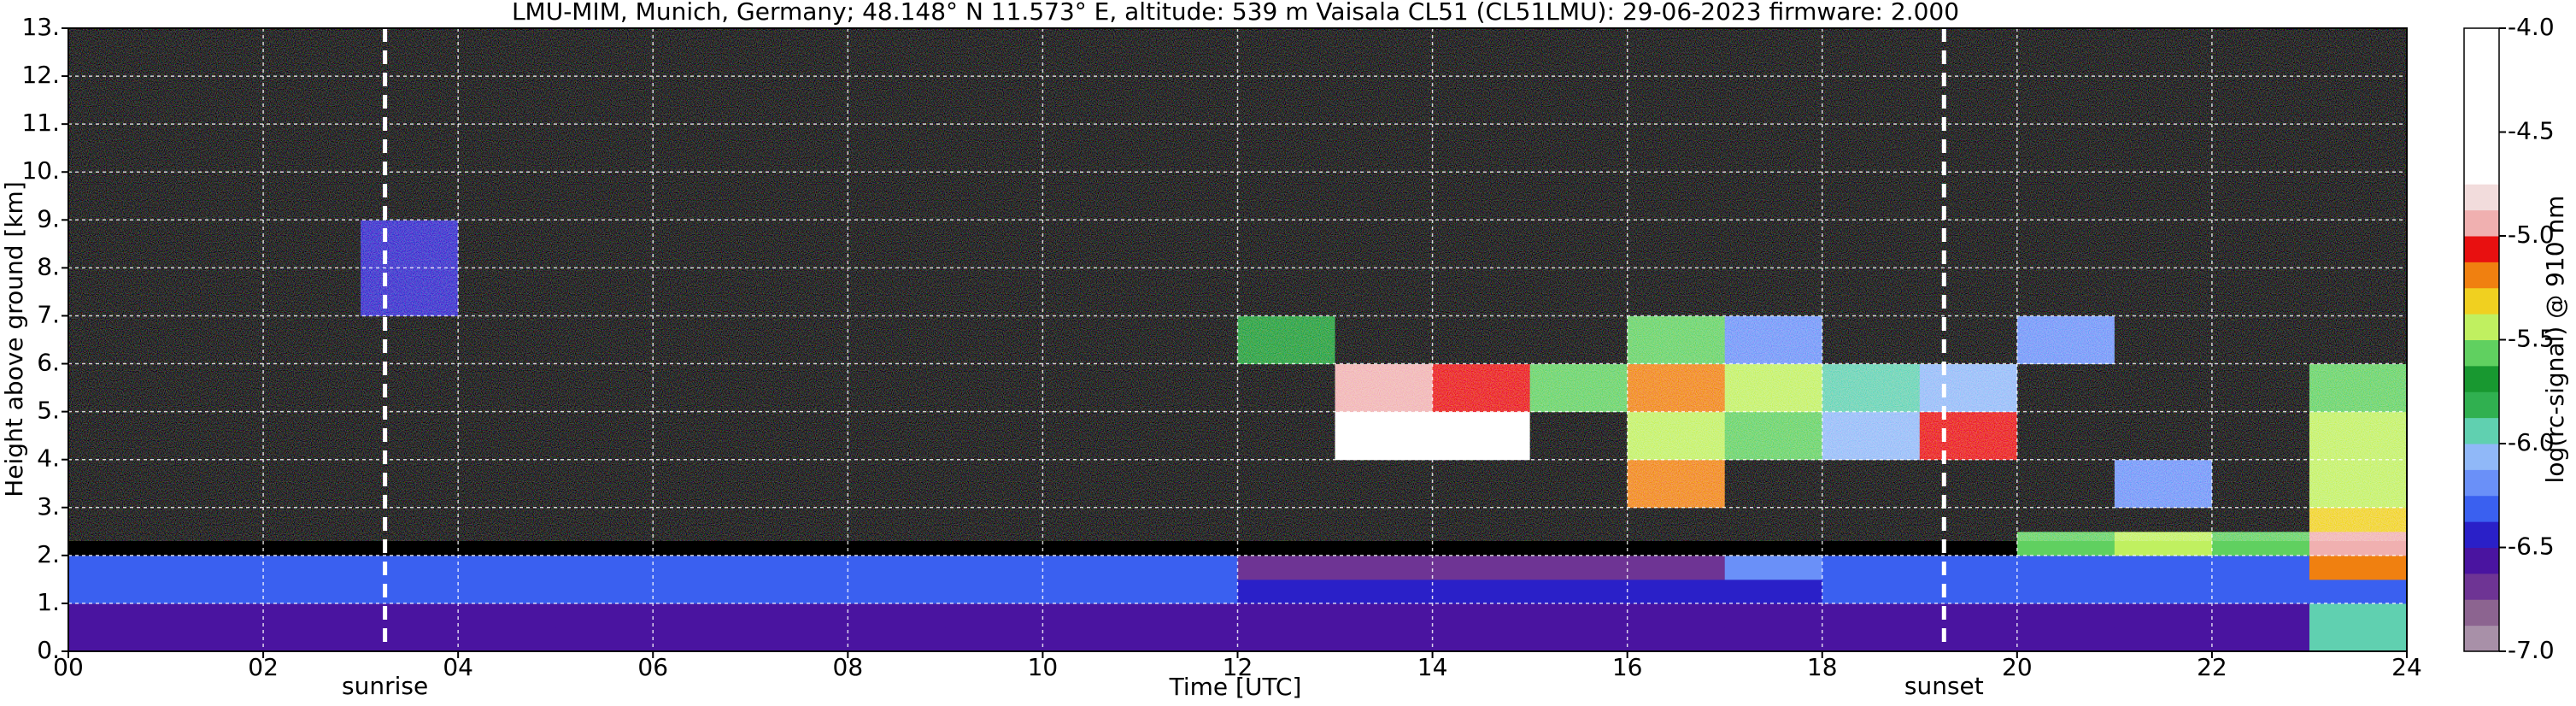 This screenshot has width=2576, height=706. I want to click on x-tick-label: 14, so click(1432, 667).